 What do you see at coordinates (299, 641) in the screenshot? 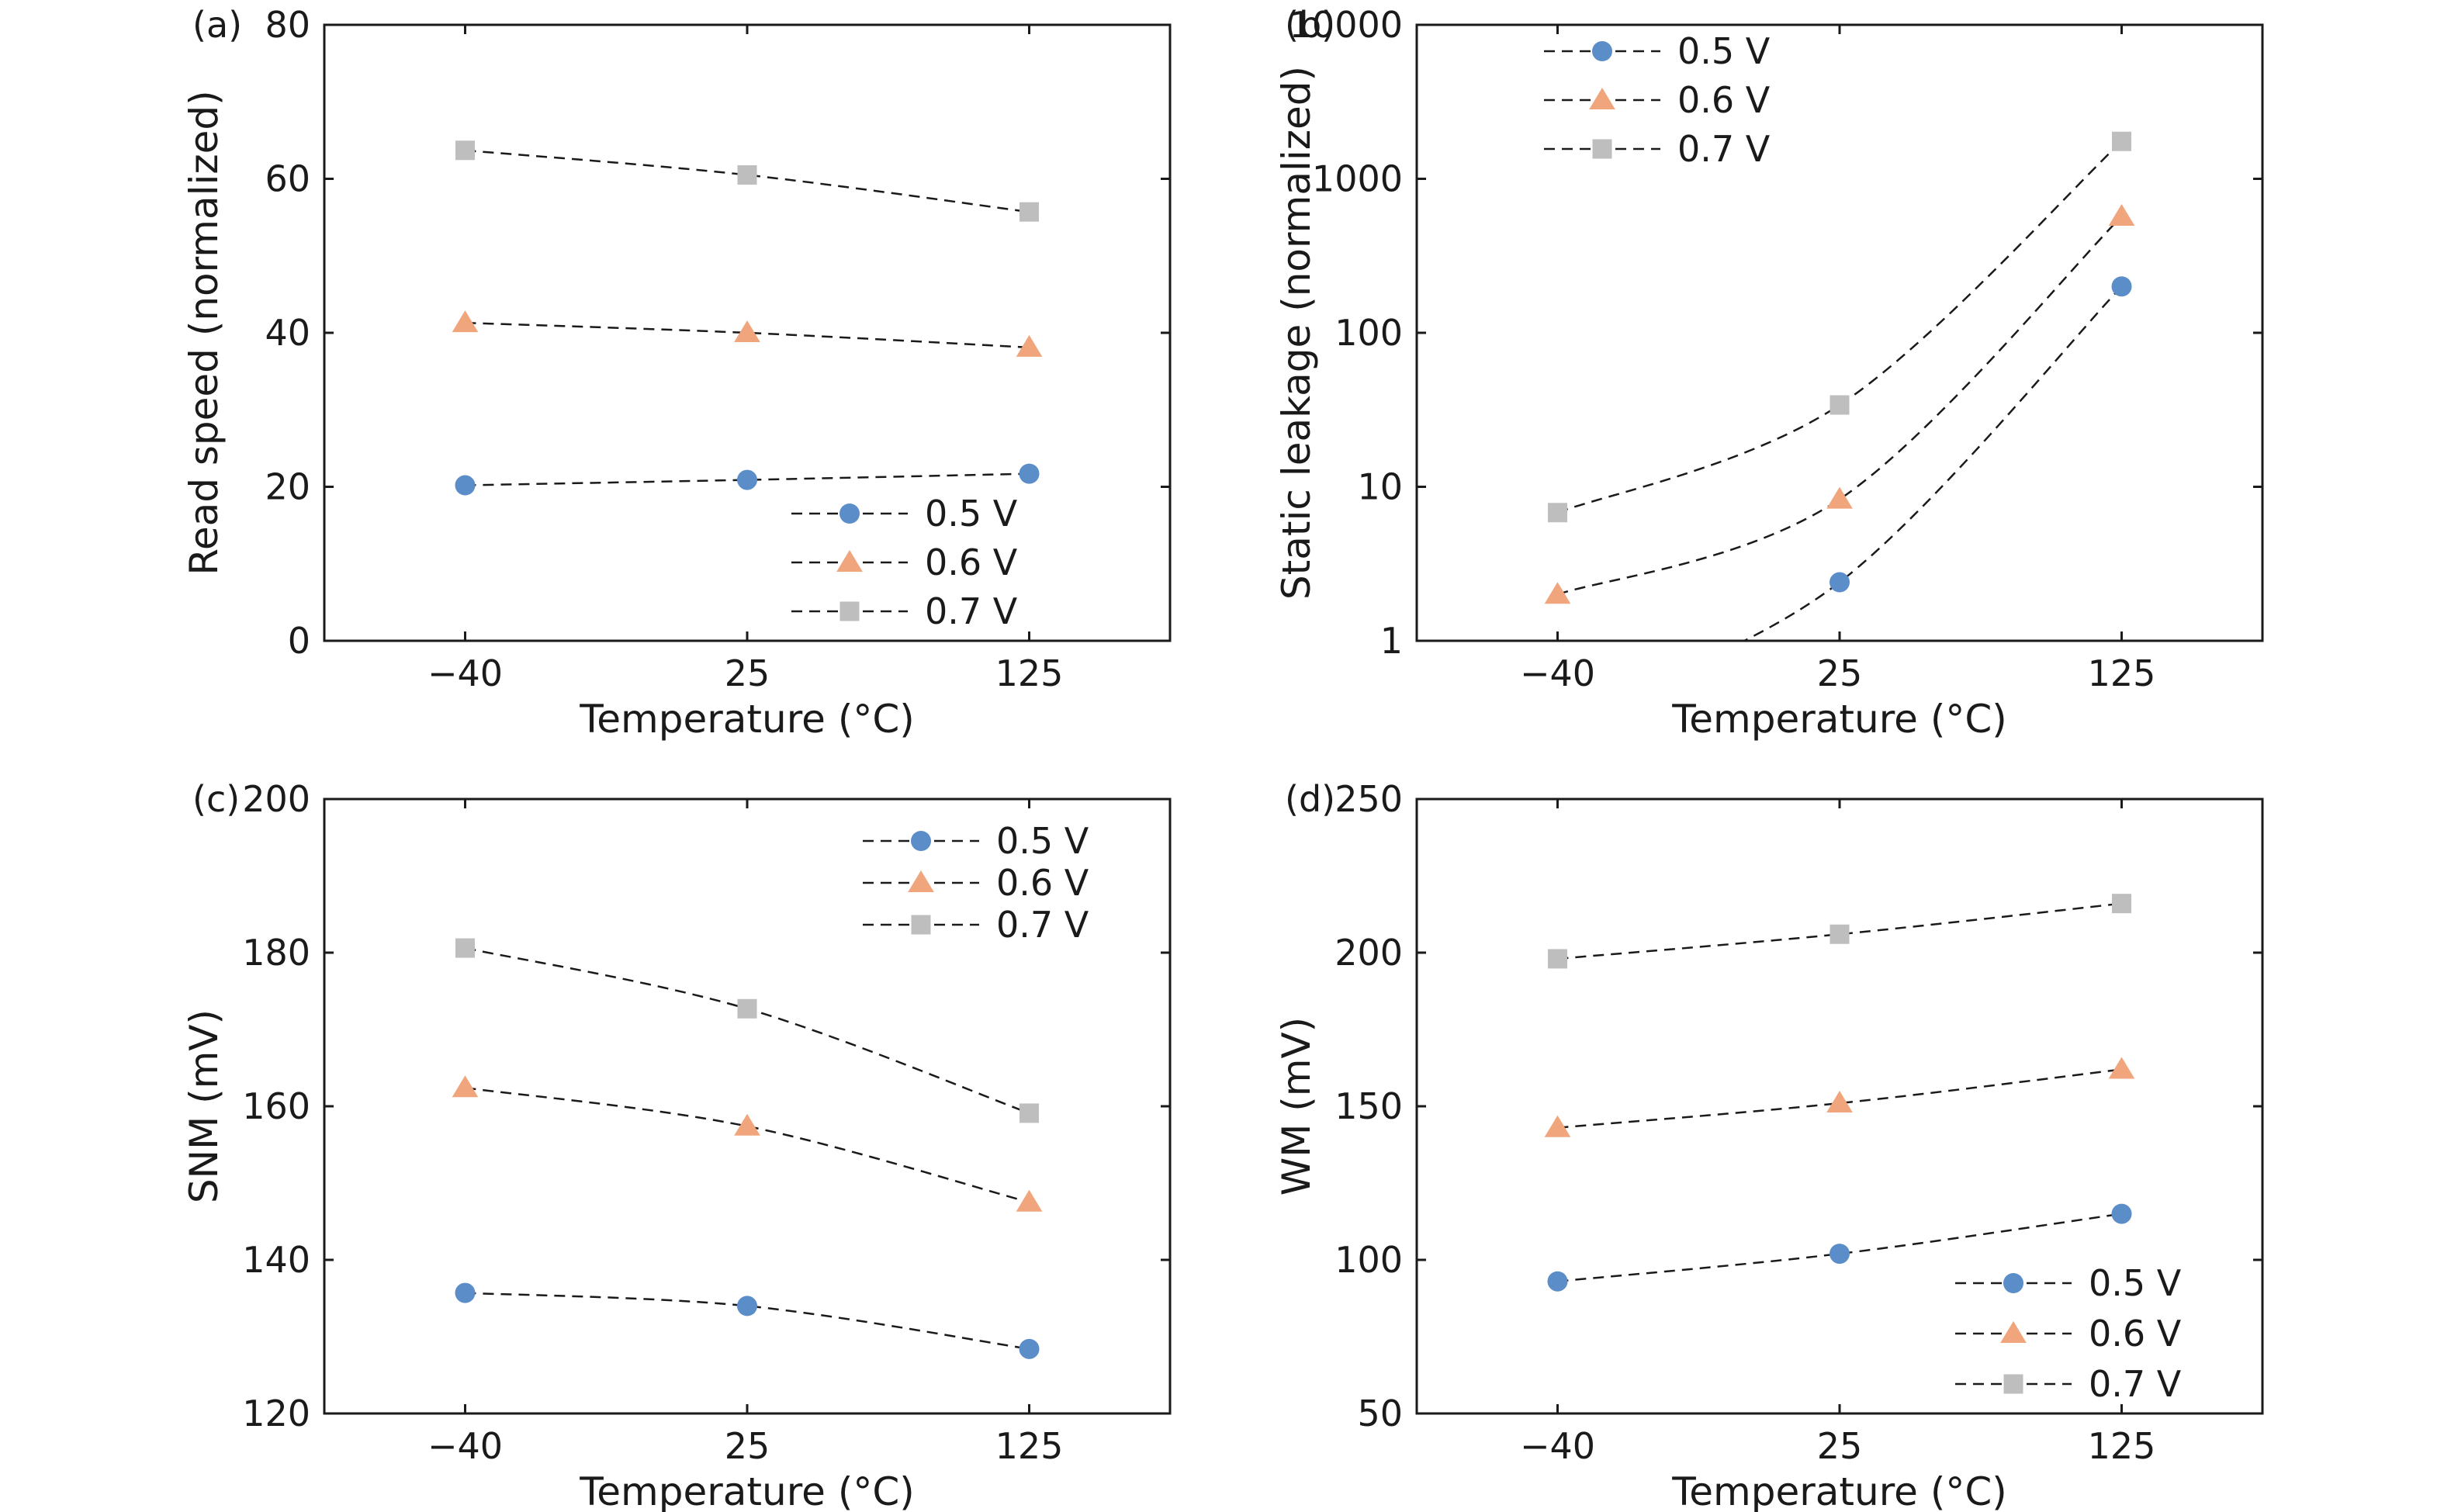
I see `y-tick-label: 0` at bounding box center [299, 641].